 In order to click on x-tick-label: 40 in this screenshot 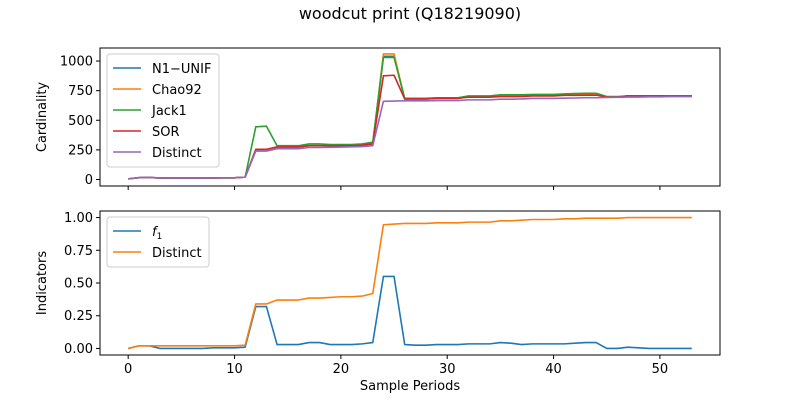, I will do `click(553, 369)`.